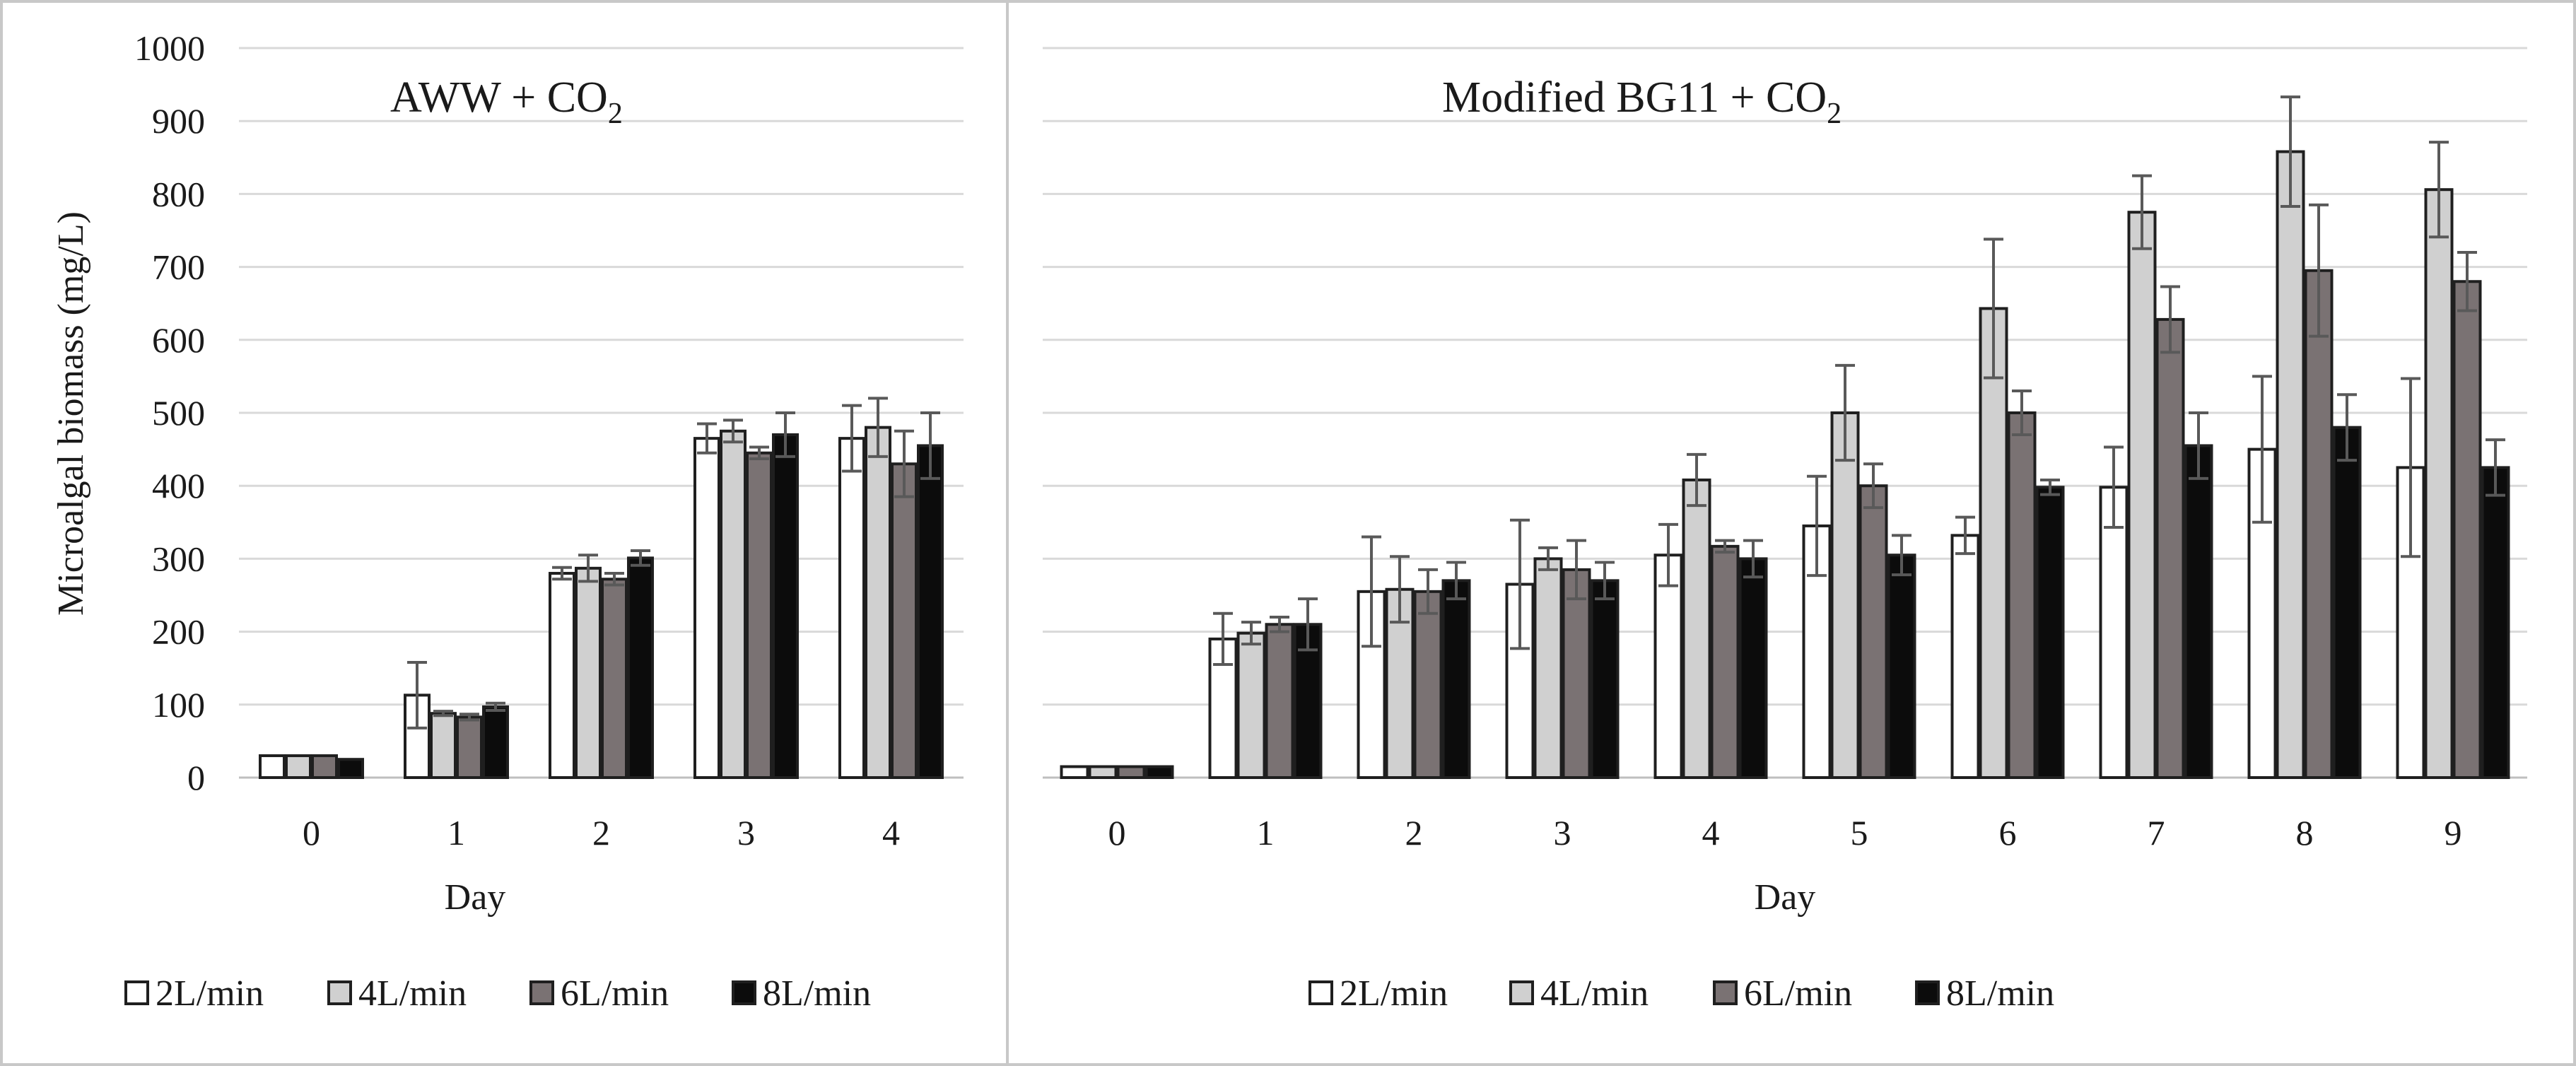  I want to click on x-tick-label: 9, so click(2453, 833).